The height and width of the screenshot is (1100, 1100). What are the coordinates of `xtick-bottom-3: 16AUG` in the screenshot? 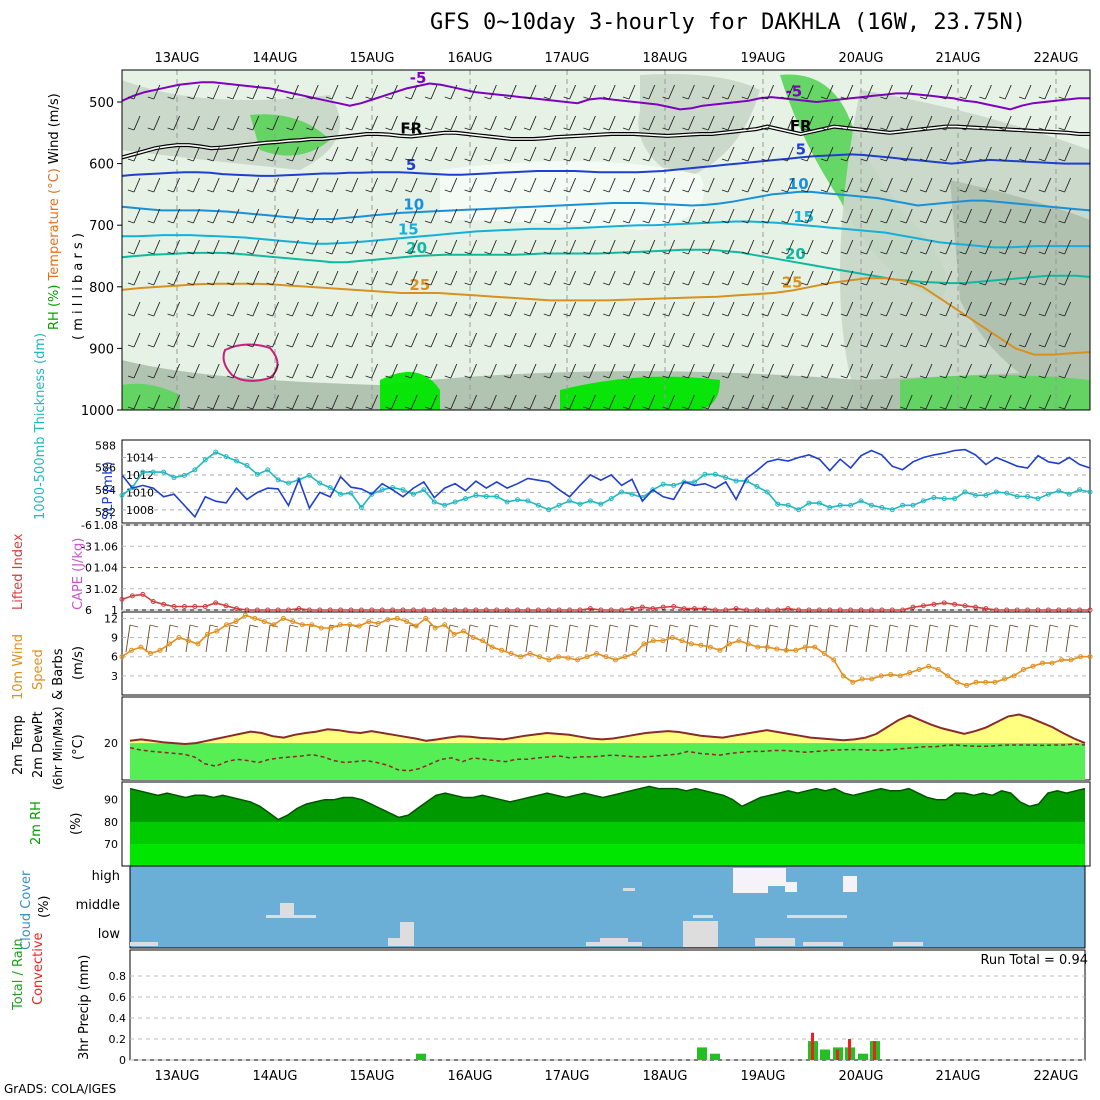 It's located at (469, 1076).